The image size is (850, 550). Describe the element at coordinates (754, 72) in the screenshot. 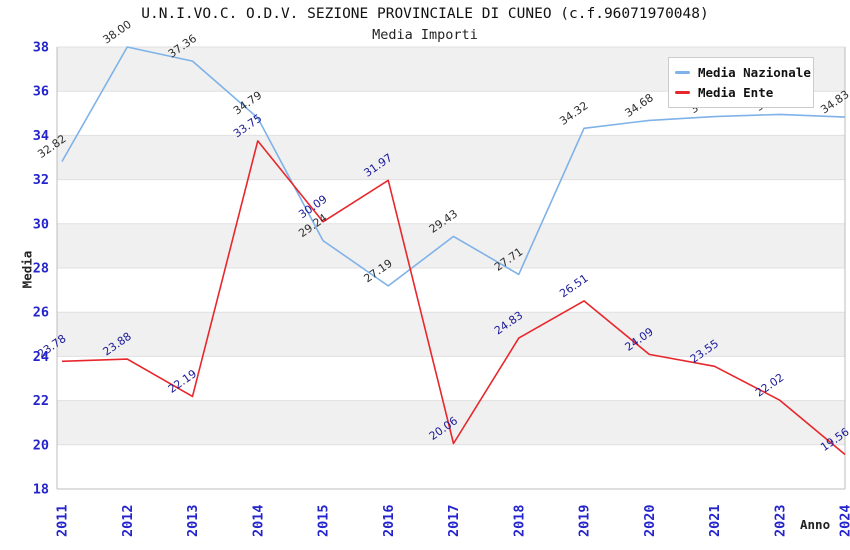

I see `legend-label-nazionale: Media Nazionale` at that location.